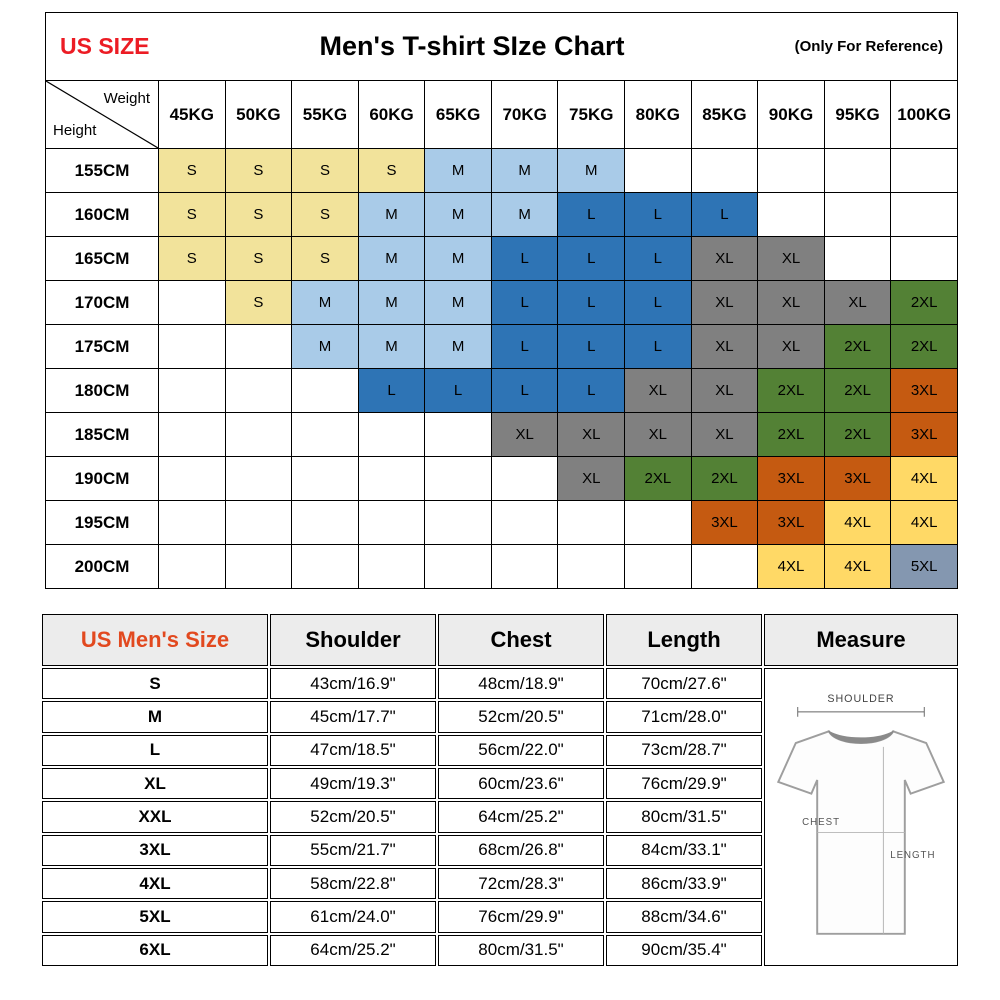 The width and height of the screenshot is (1000, 1000). I want to click on weight-col-header: 80KG, so click(658, 114).